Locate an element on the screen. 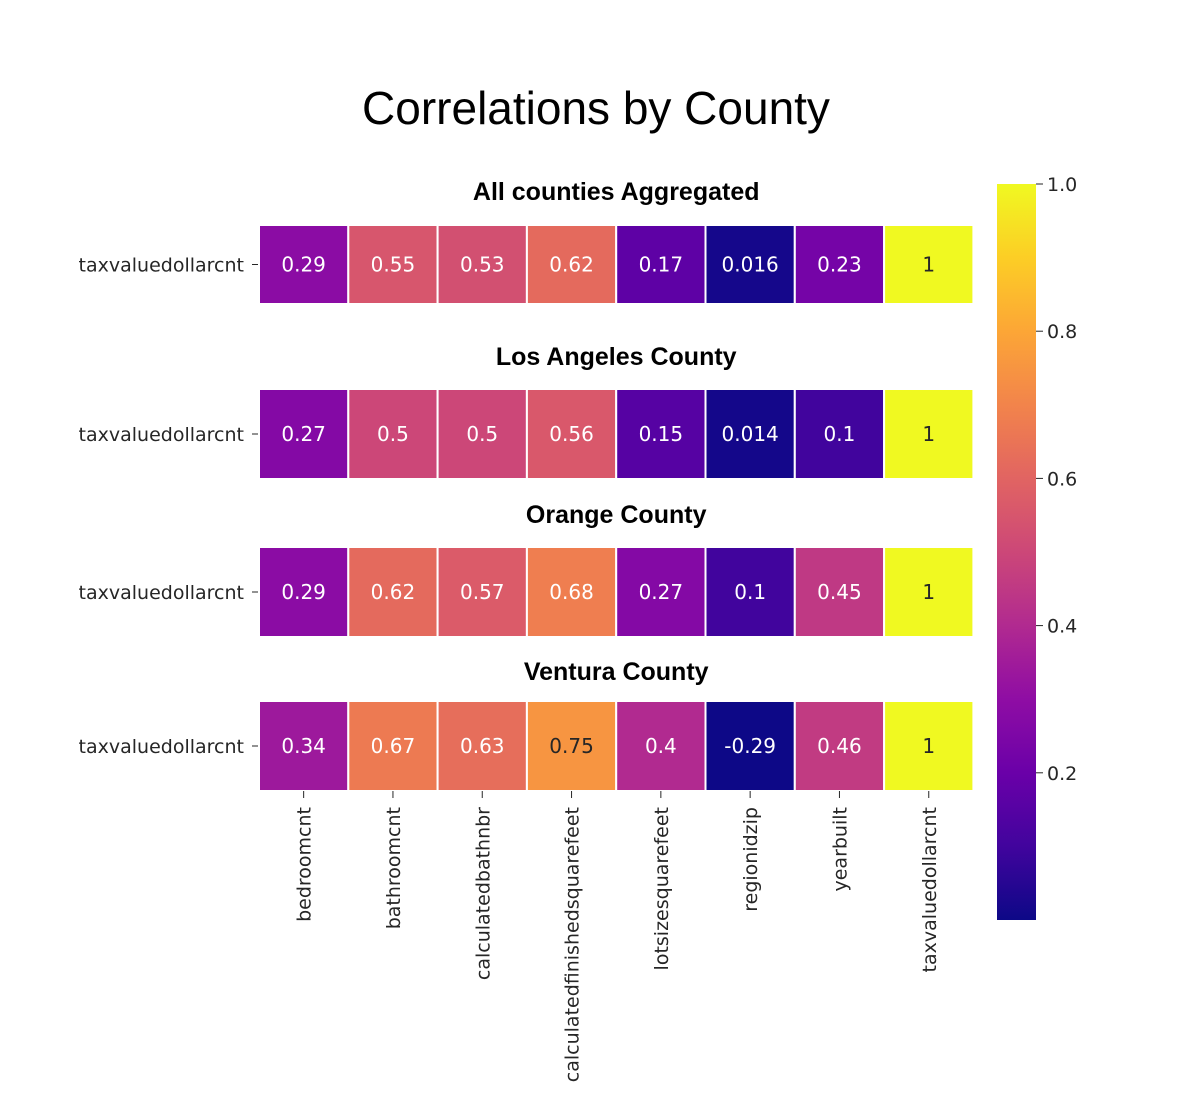 The width and height of the screenshot is (1191, 1108). panel-title: Los Angeles County is located at coordinates (616, 357).